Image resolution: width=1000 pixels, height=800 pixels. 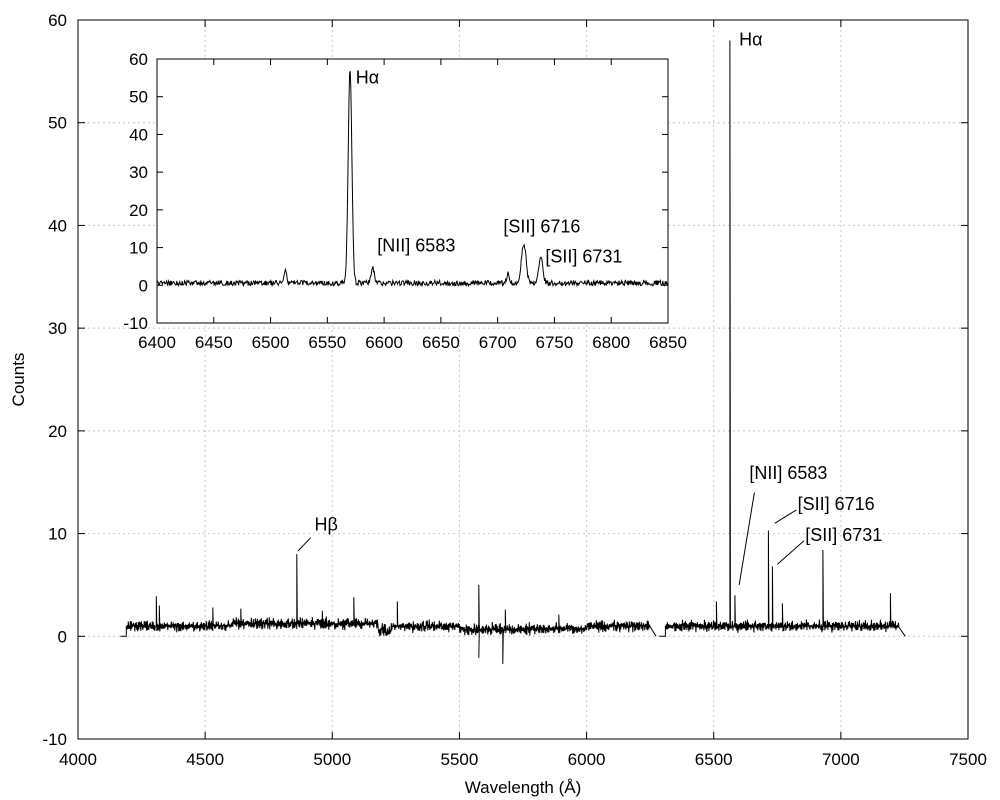 I want to click on x-tick-label: 6500, so click(x=714, y=759).